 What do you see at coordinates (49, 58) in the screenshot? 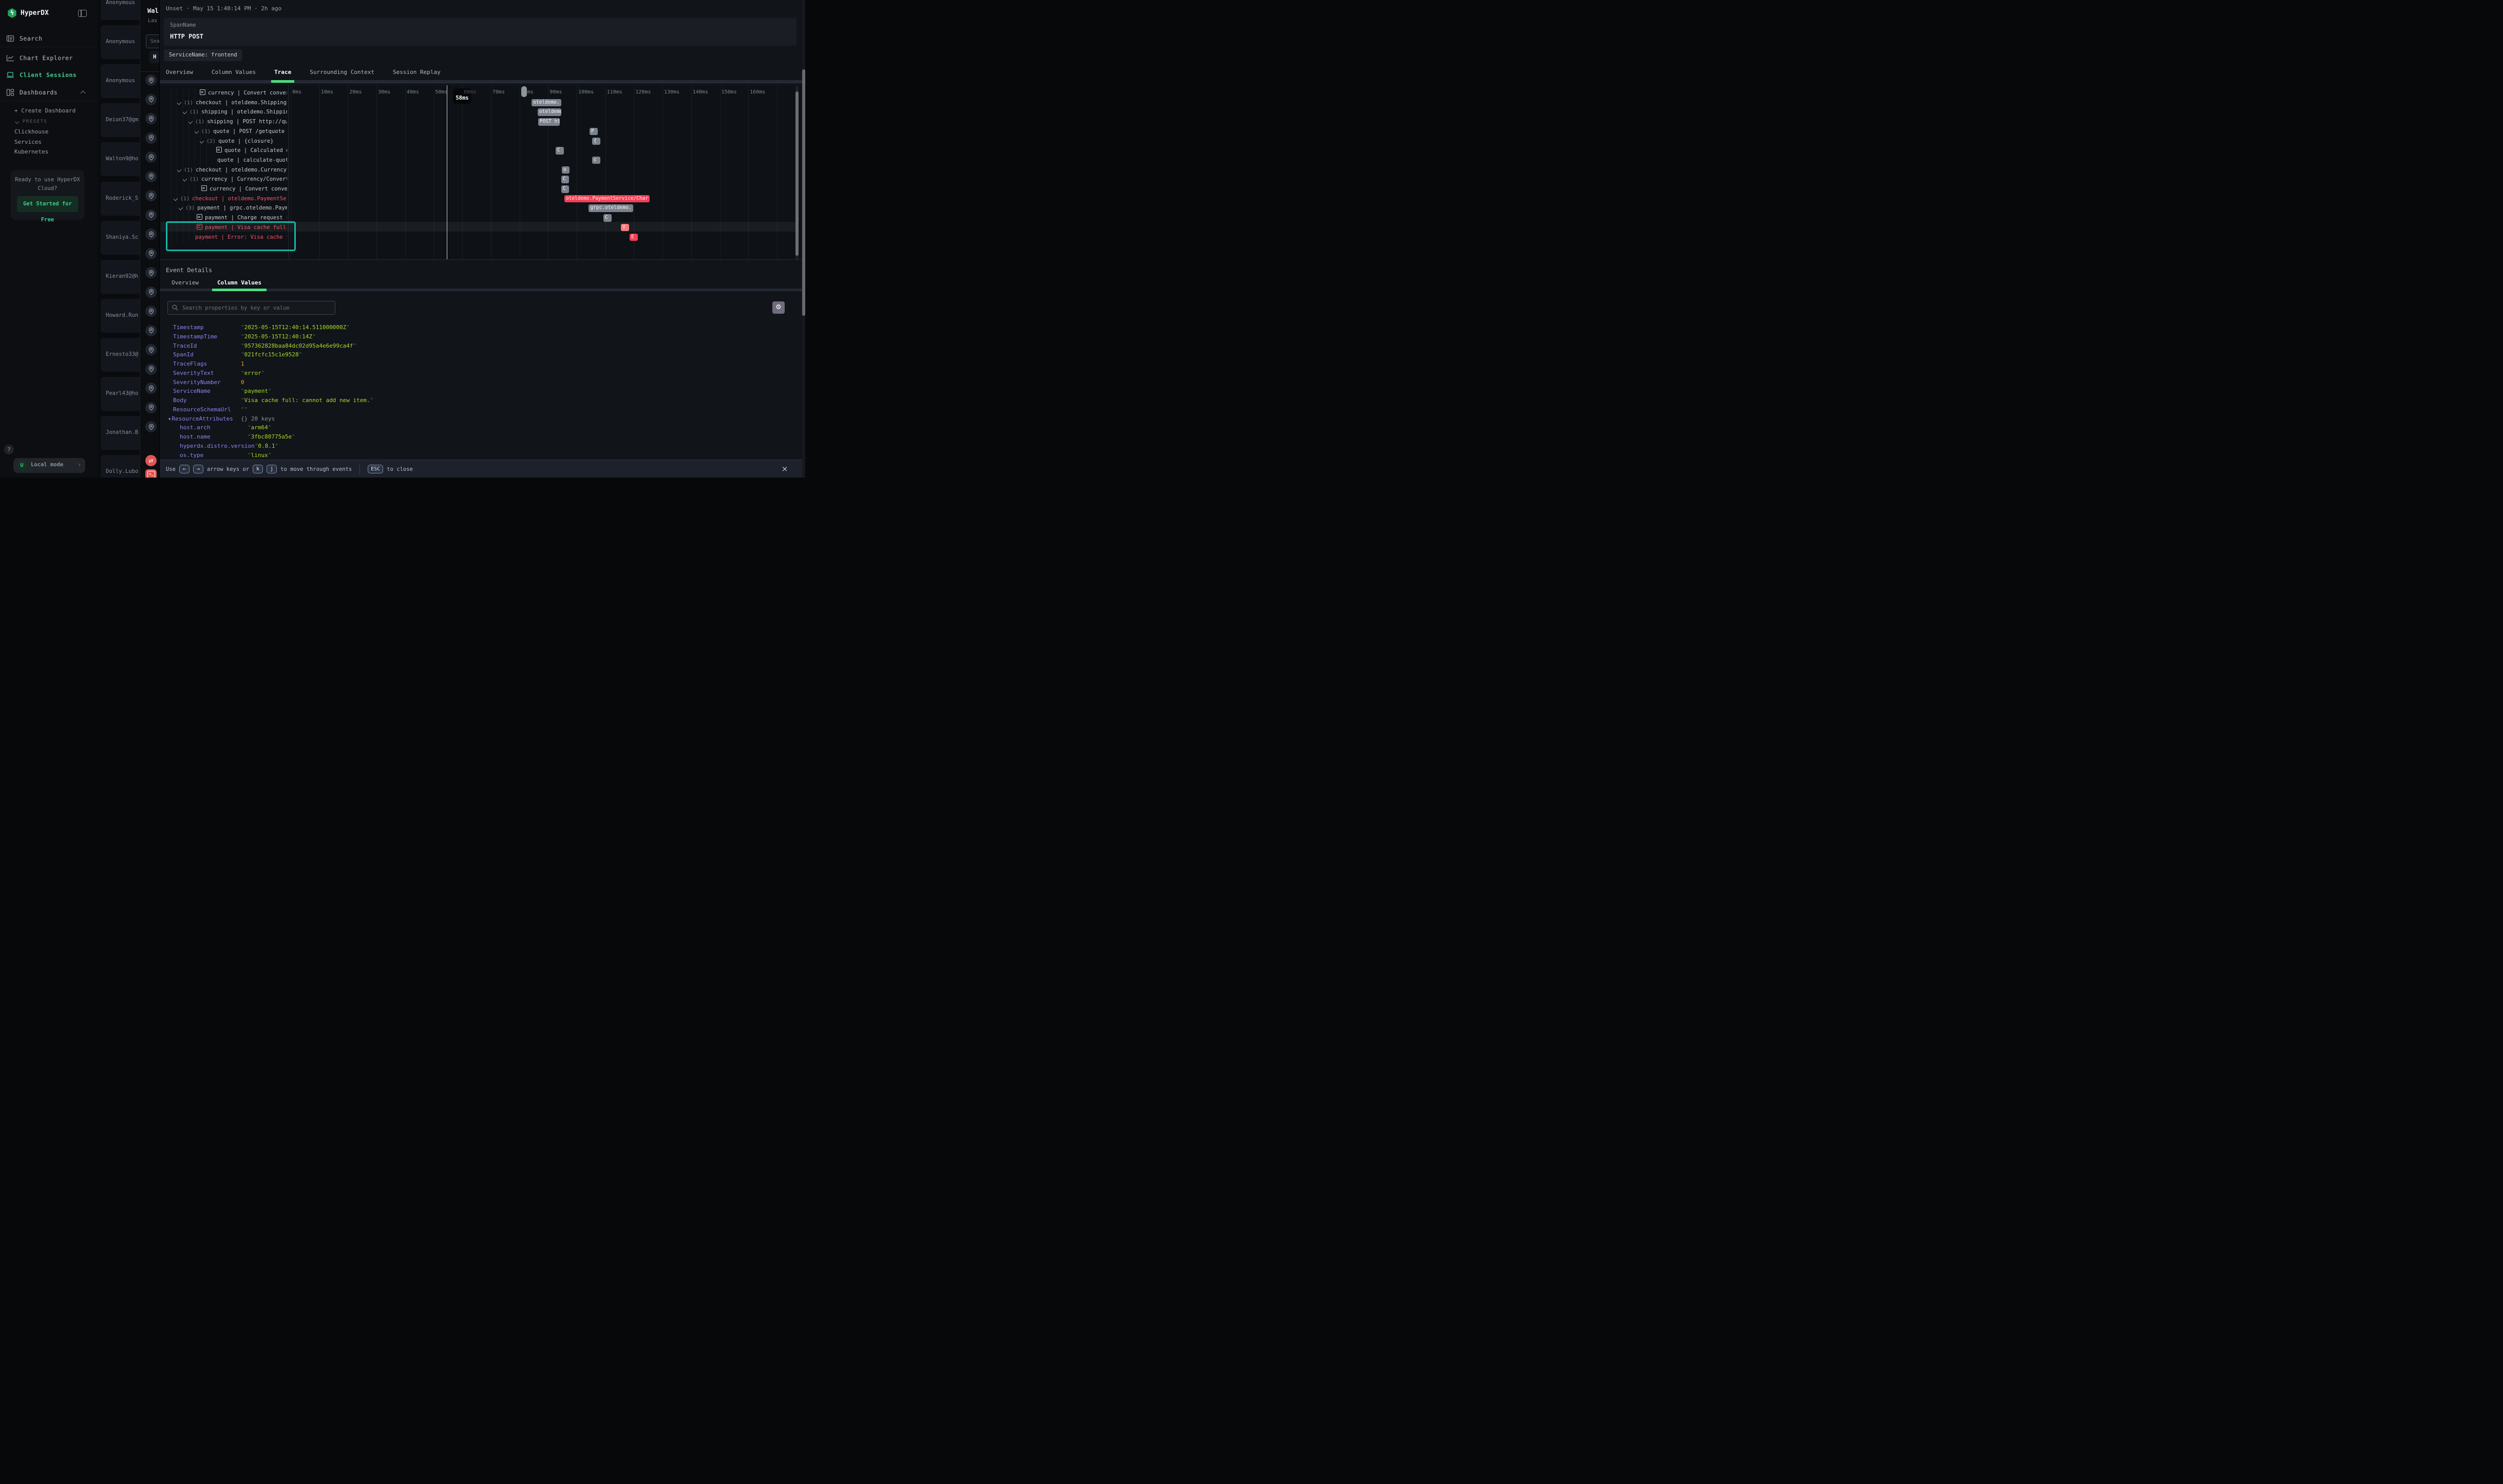
I see `sidebar-item-chart-explorer: Chart Explorer` at bounding box center [49, 58].